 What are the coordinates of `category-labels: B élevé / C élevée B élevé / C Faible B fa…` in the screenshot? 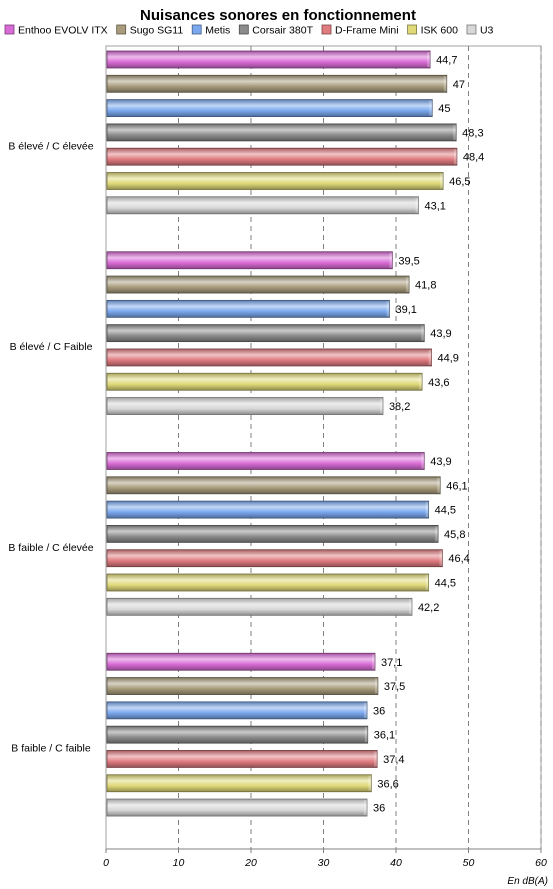 It's located at (50, 447).